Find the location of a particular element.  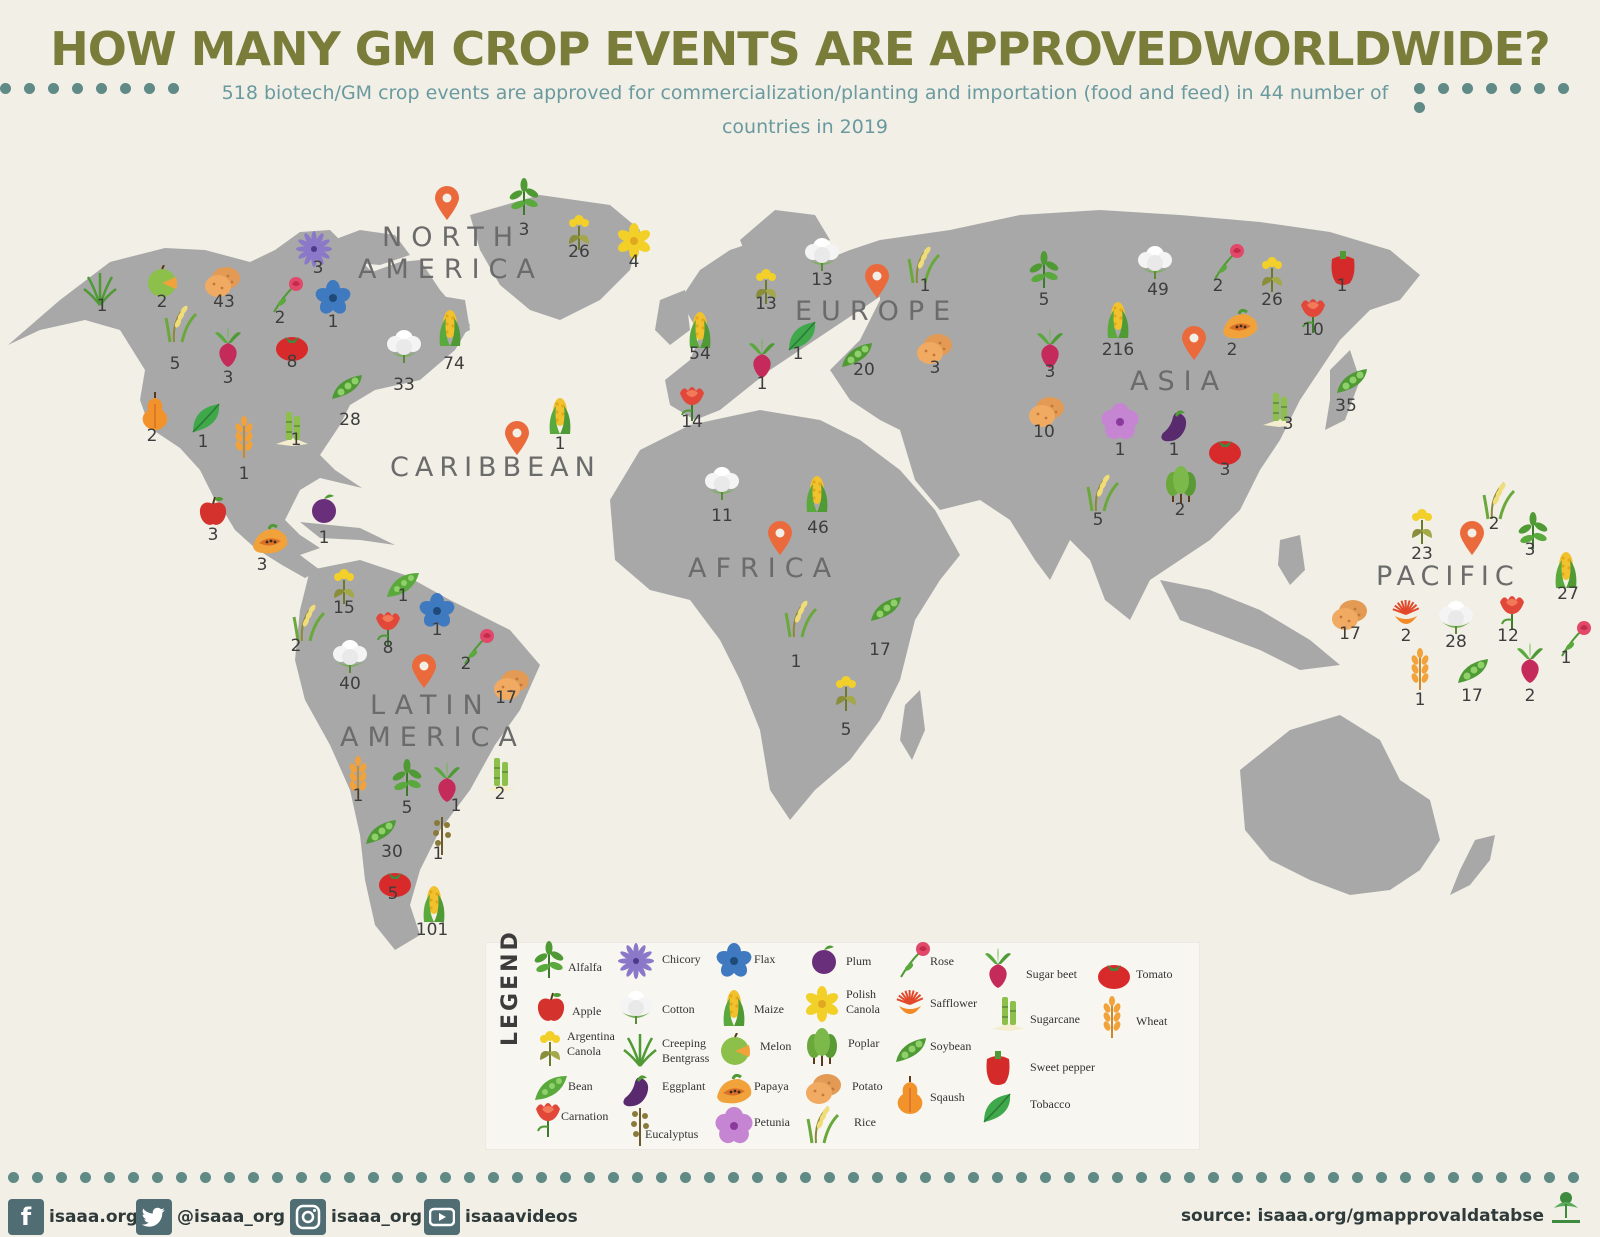

tomato-icon is located at coordinates (395, 884).